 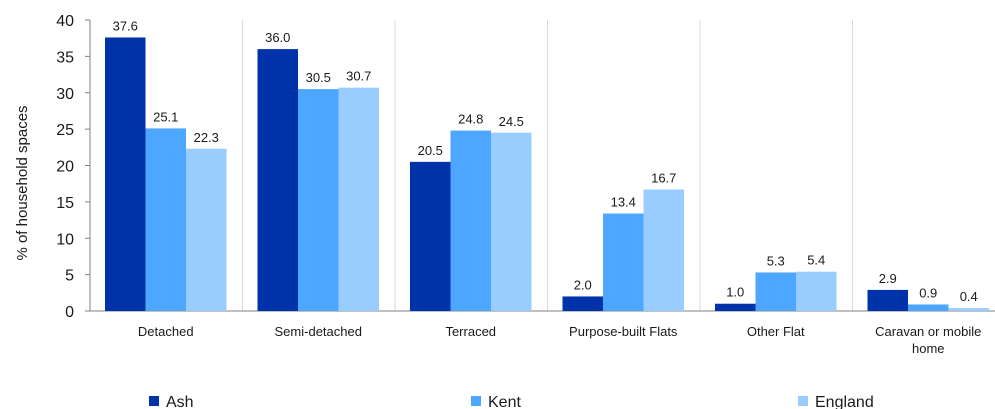 What do you see at coordinates (69, 276) in the screenshot?
I see `y-tick-label: 5` at bounding box center [69, 276].